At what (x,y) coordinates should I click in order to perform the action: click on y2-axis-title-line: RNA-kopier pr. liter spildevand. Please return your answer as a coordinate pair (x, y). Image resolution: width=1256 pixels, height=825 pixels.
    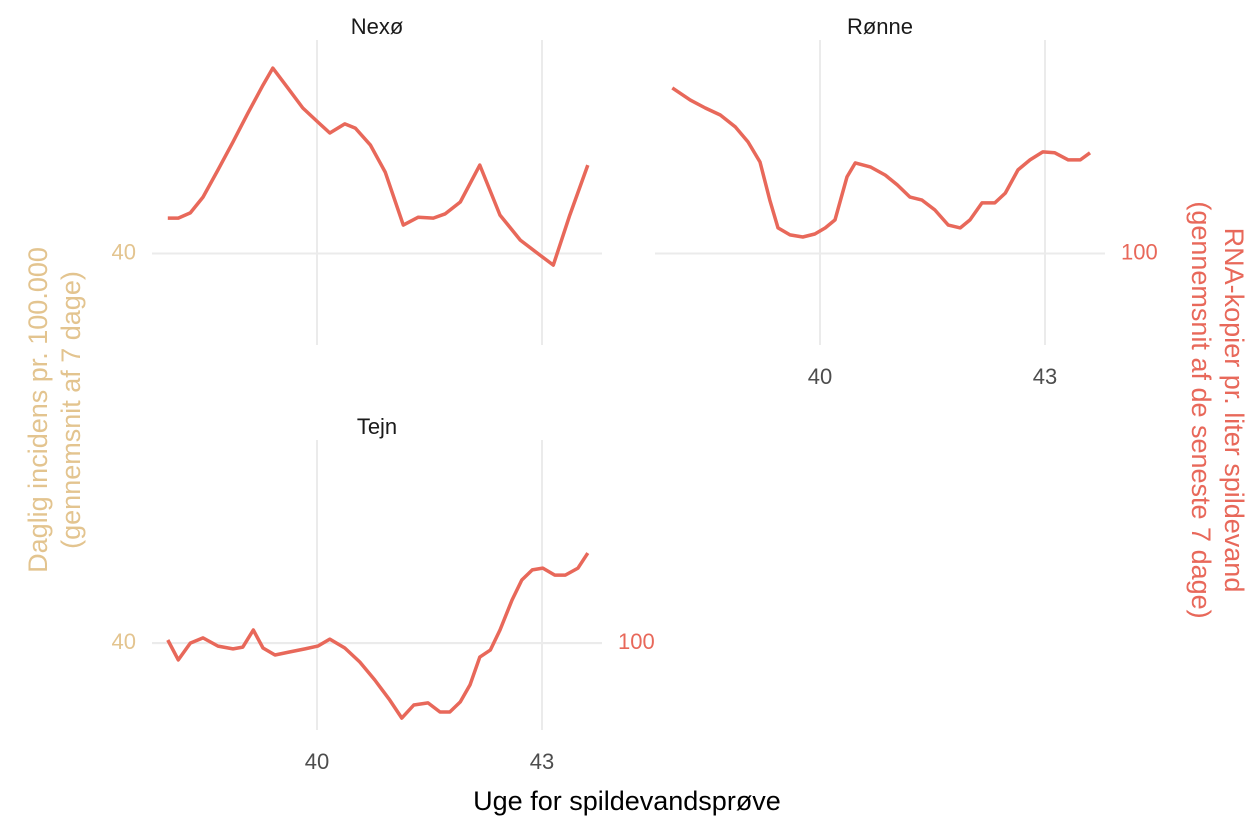
    Looking at the image, I should click on (1234, 410).